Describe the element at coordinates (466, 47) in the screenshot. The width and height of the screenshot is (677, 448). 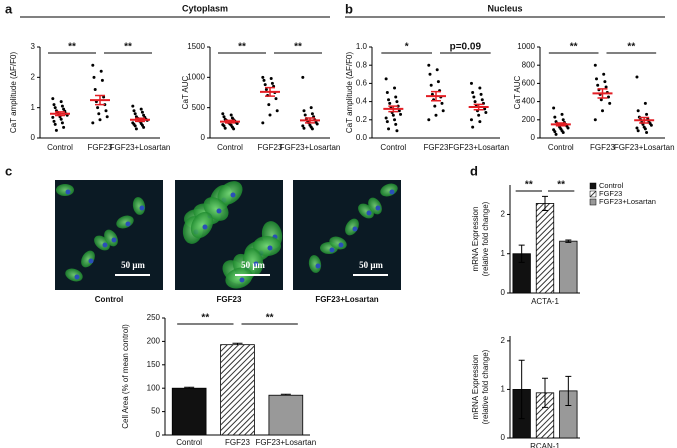
I see `significance-label: p=0.09` at that location.